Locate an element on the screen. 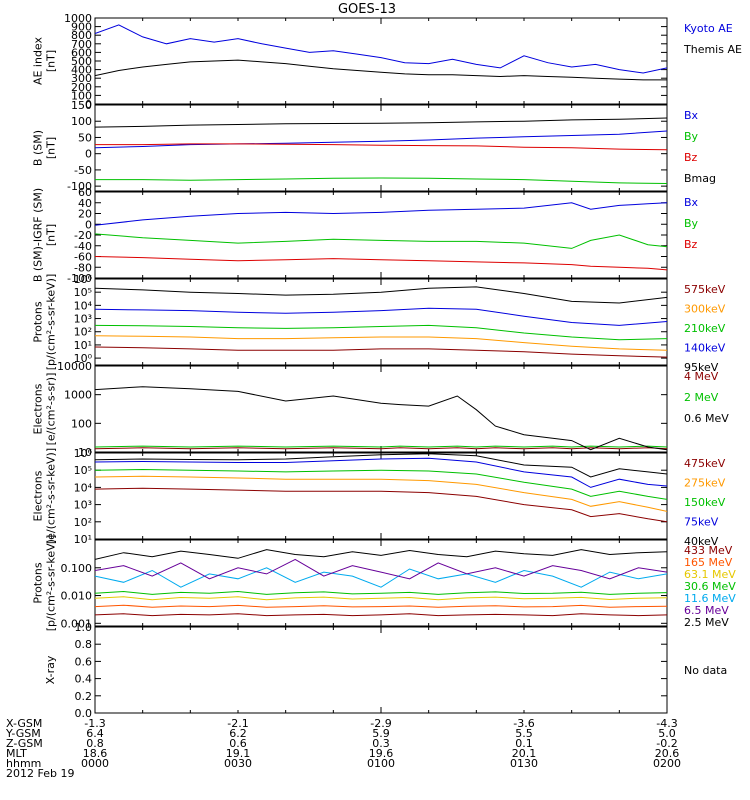  y-tick-label: 10 is located at coordinates (85, 452).